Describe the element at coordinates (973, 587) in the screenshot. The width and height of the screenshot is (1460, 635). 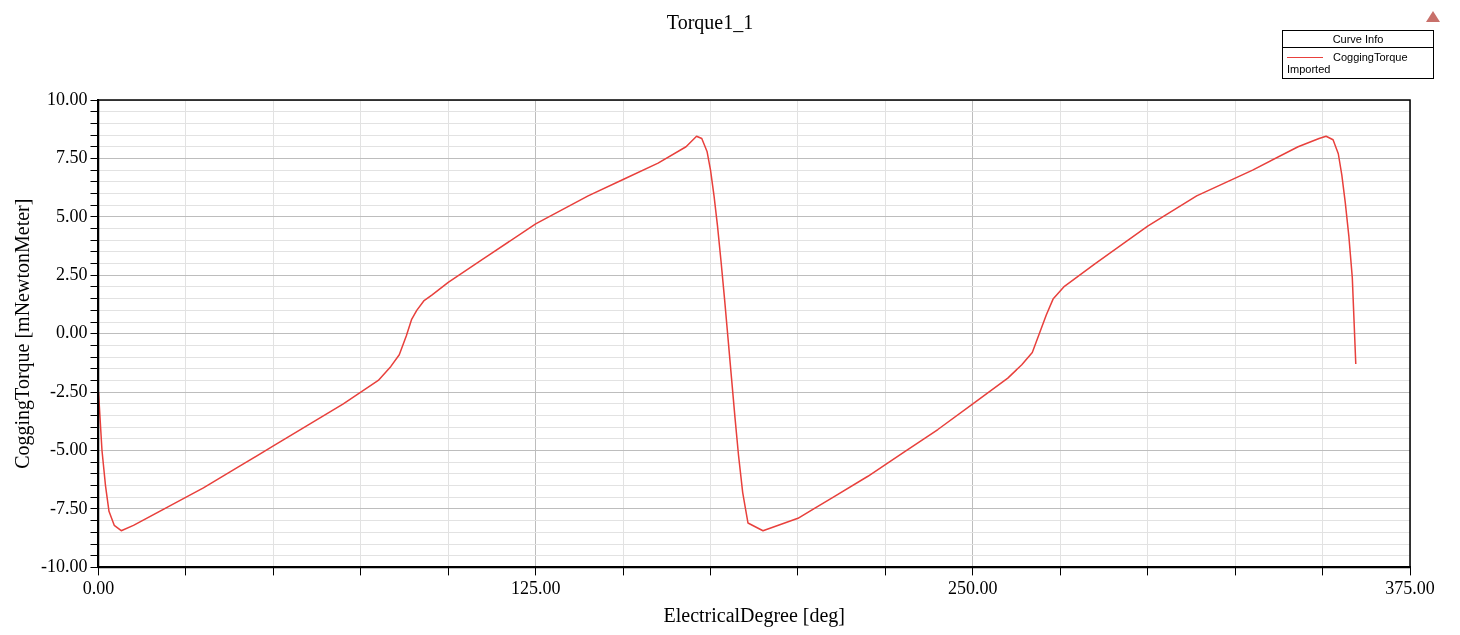
I see `x-tick-label: 250.00` at that location.